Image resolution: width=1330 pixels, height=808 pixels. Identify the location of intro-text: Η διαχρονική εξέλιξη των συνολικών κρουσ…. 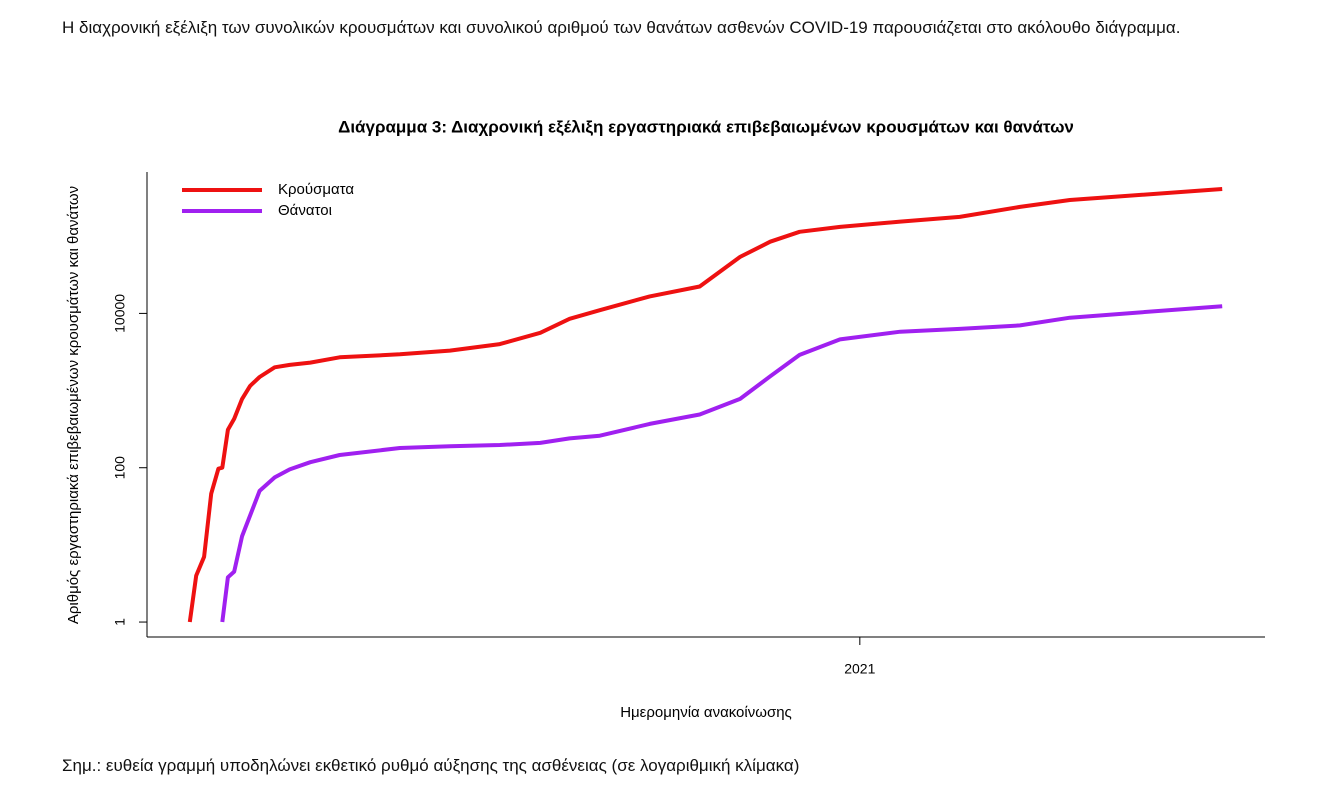
(621, 27).